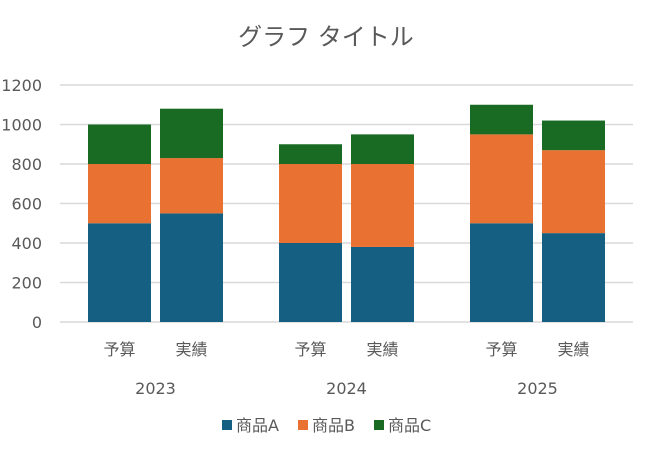 This screenshot has height=453, width=653. I want to click on x-axis-labels: 予算 実績 2023 予算 実績 2024 予算 実績 2025, so click(346, 369).